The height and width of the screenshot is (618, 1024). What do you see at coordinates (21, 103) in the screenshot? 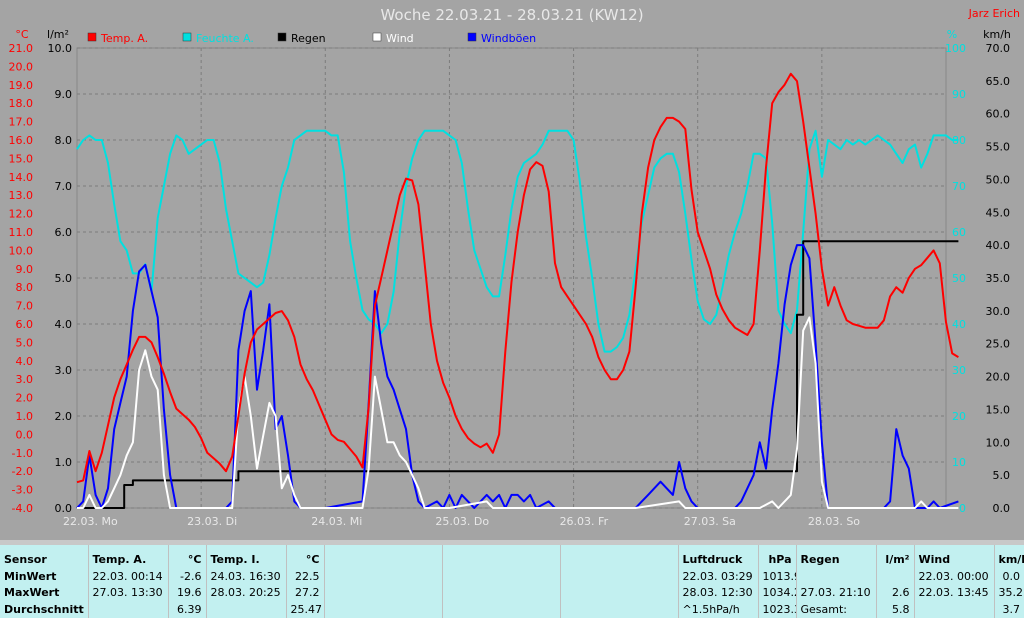
I see `temp-tick-label: 18.0` at bounding box center [21, 103].